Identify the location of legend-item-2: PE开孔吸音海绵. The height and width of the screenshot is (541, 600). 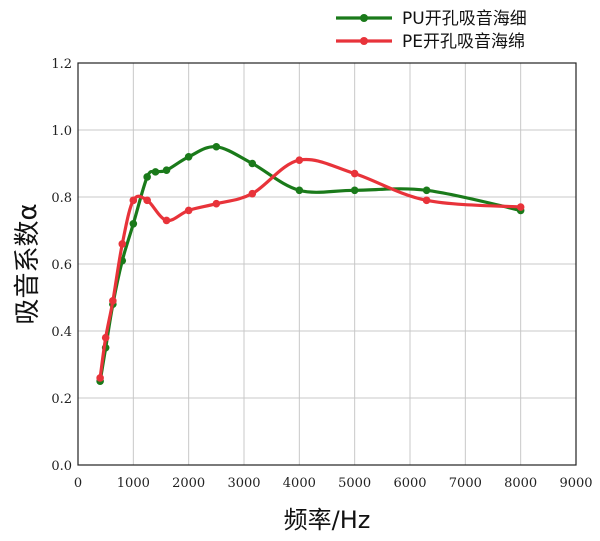
(430, 42).